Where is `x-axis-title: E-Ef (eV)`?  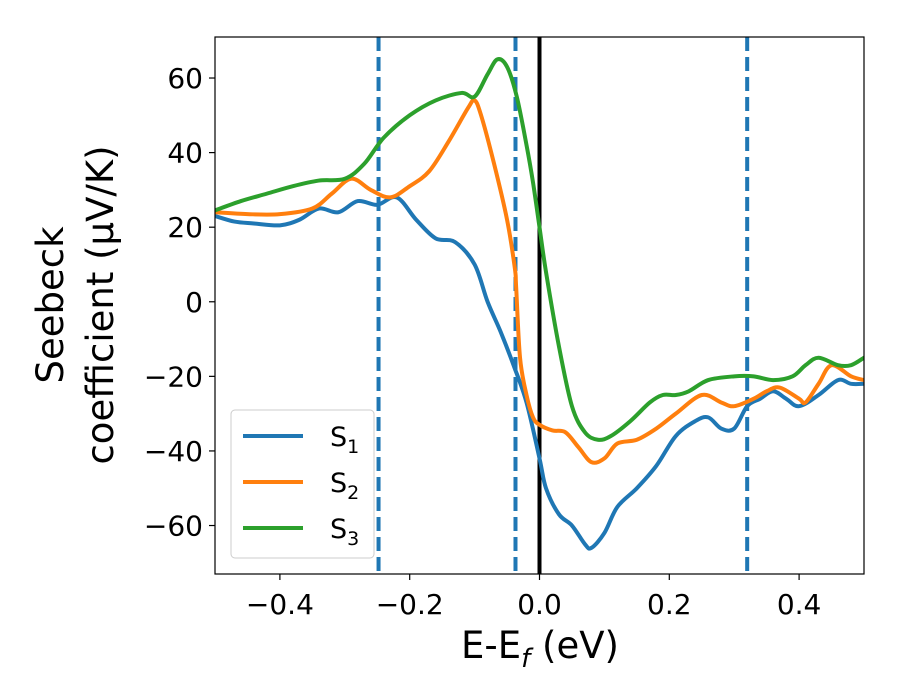
x-axis-title: E-Ef (eV) is located at coordinates (540, 649).